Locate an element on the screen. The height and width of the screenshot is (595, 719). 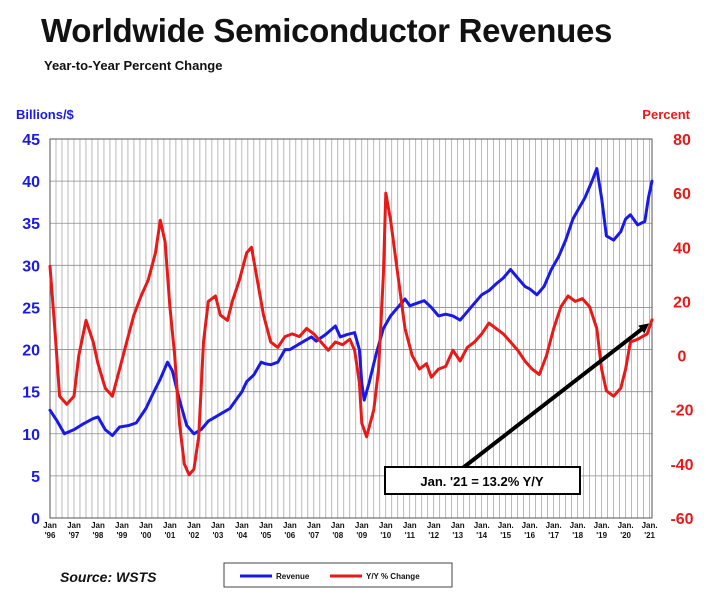
right-tick-label: 0 is located at coordinates (682, 357).